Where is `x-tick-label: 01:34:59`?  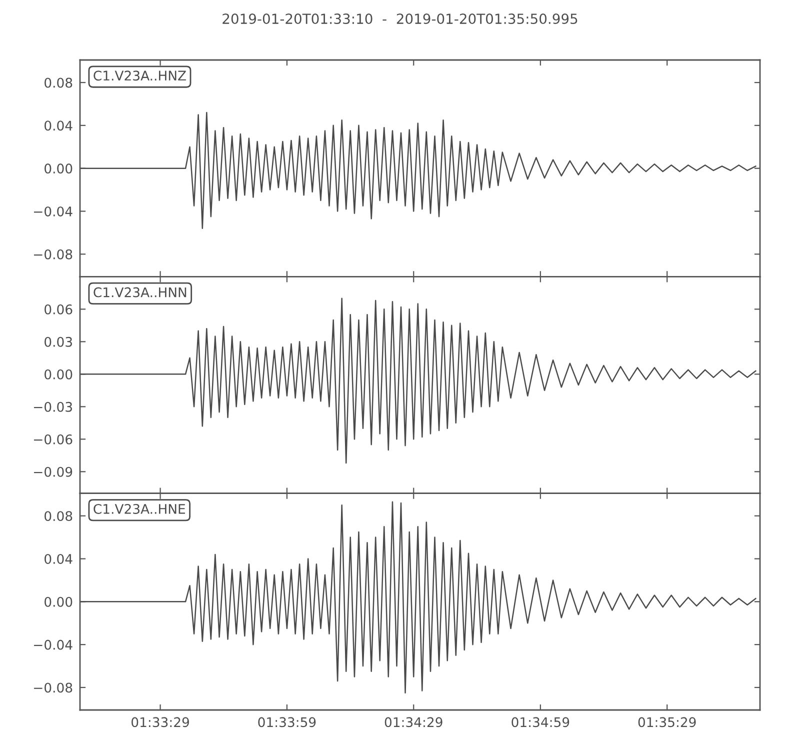
x-tick-label: 01:34:59 is located at coordinates (541, 722).